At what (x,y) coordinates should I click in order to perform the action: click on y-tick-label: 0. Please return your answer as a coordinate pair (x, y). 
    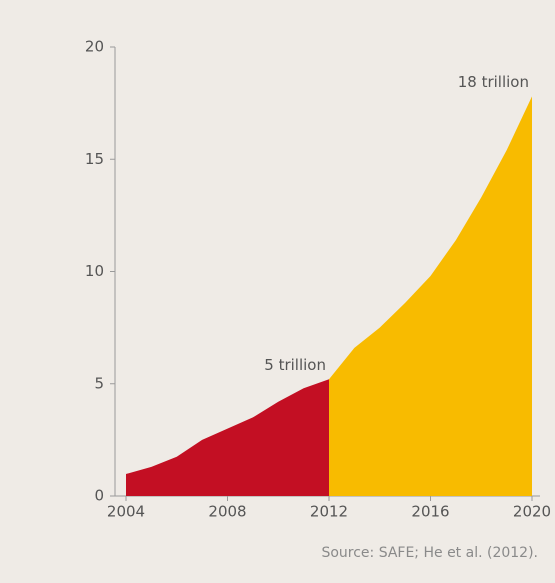
    Looking at the image, I should click on (99, 496).